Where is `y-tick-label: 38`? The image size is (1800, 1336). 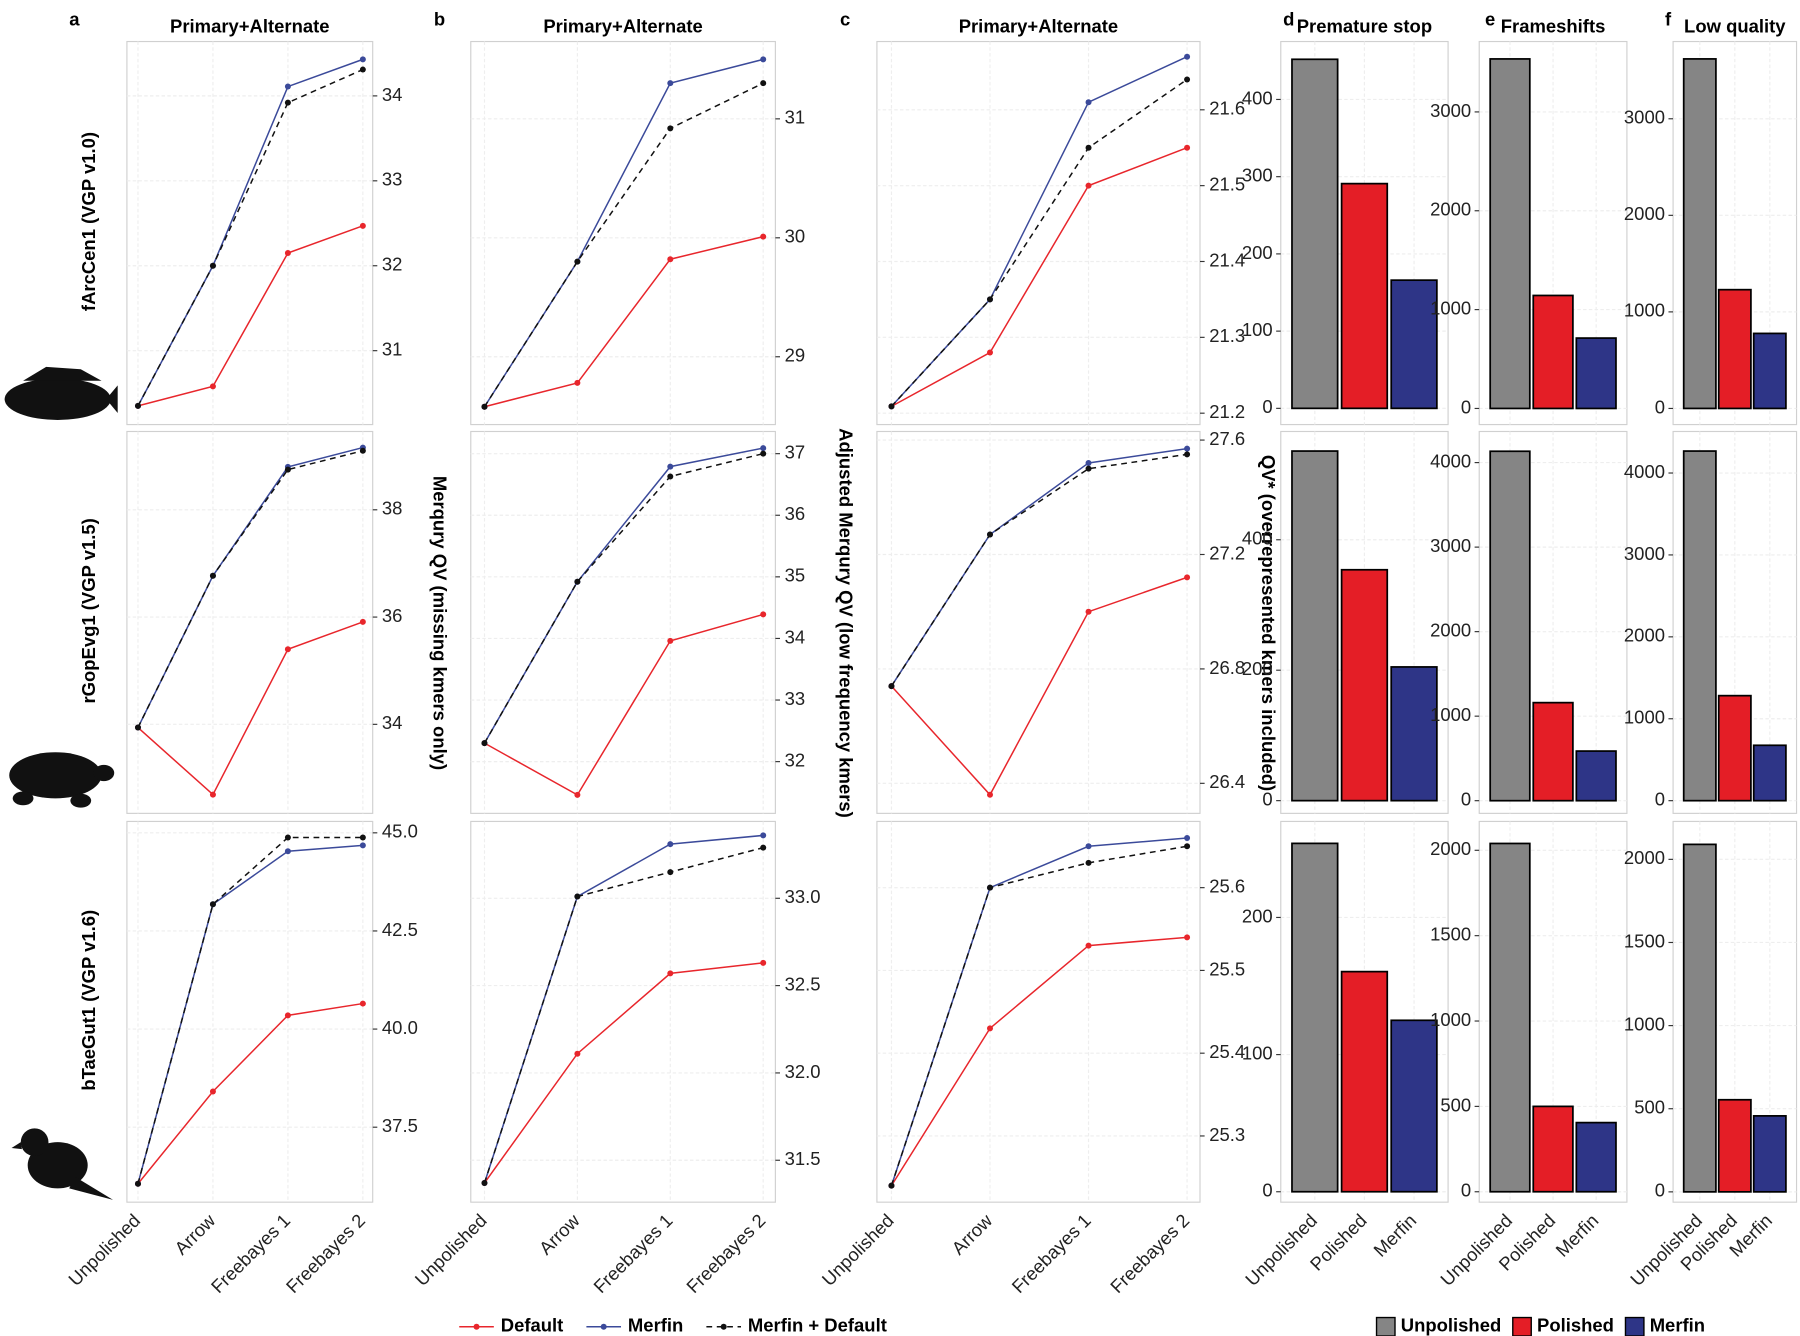
y-tick-label: 38 is located at coordinates (392, 508).